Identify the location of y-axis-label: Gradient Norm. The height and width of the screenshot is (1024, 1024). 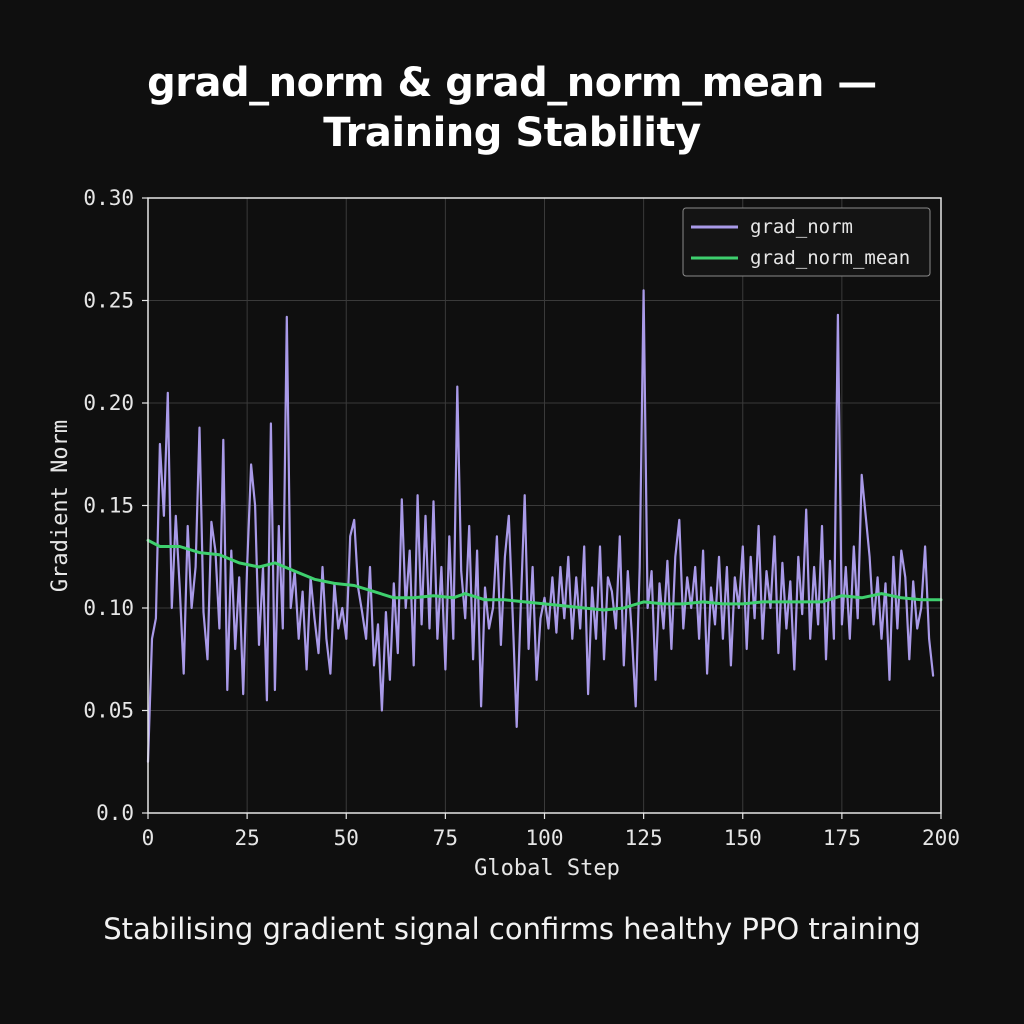
(60, 506).